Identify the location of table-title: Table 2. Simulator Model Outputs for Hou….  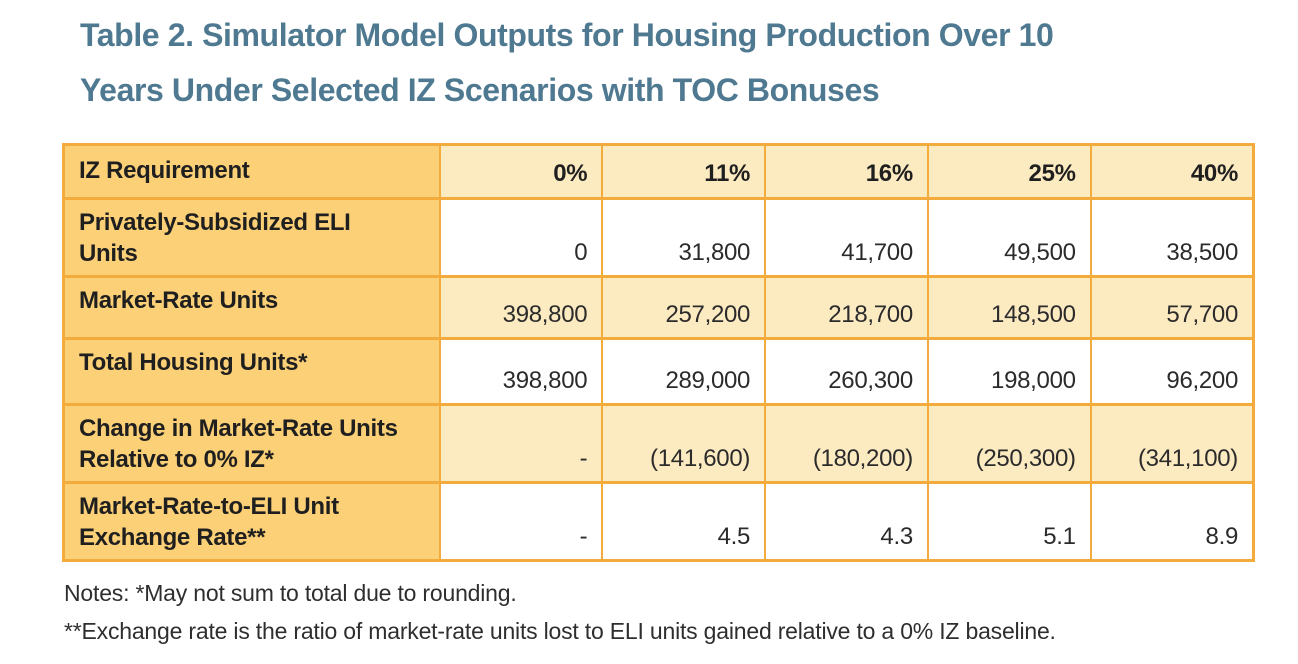
(567, 63).